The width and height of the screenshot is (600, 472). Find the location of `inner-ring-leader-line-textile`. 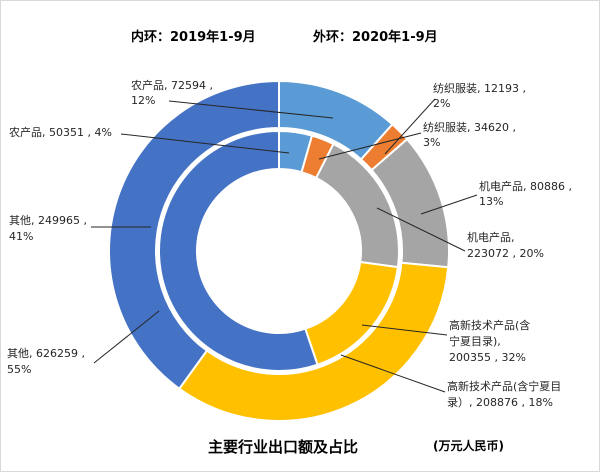

inner-ring-leader-line-textile is located at coordinates (370, 146).